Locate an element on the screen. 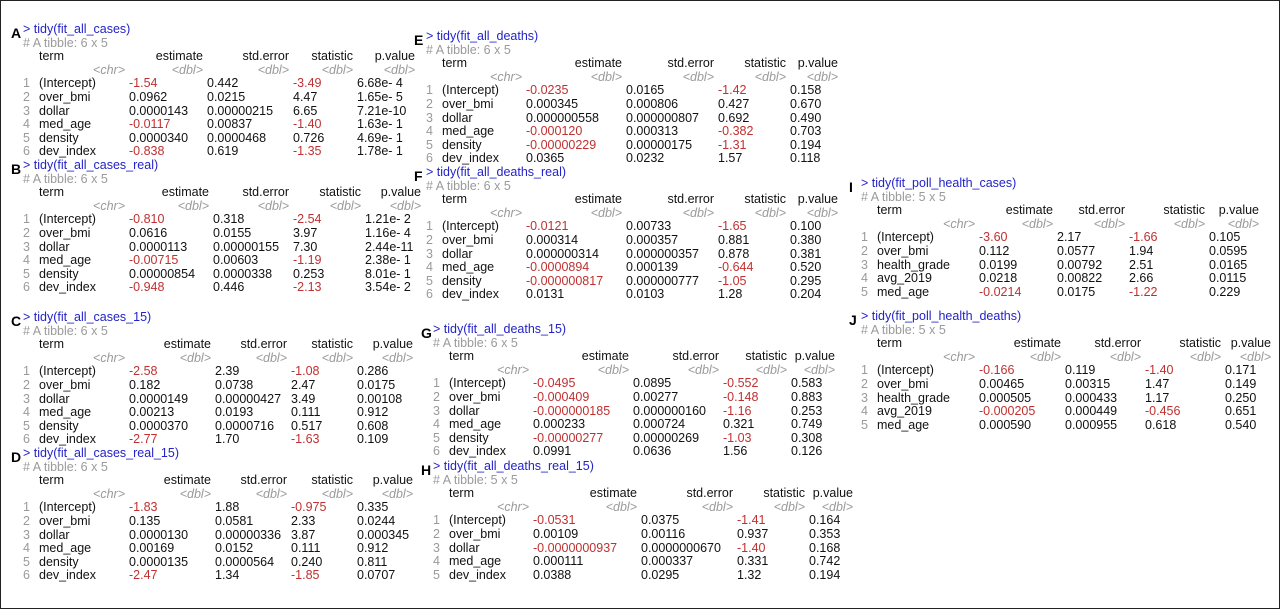 The image size is (1280, 609). data-row: 5 density 0.0000340 0.0000468 0.726 4.69e- 1 is located at coordinates (219, 138).